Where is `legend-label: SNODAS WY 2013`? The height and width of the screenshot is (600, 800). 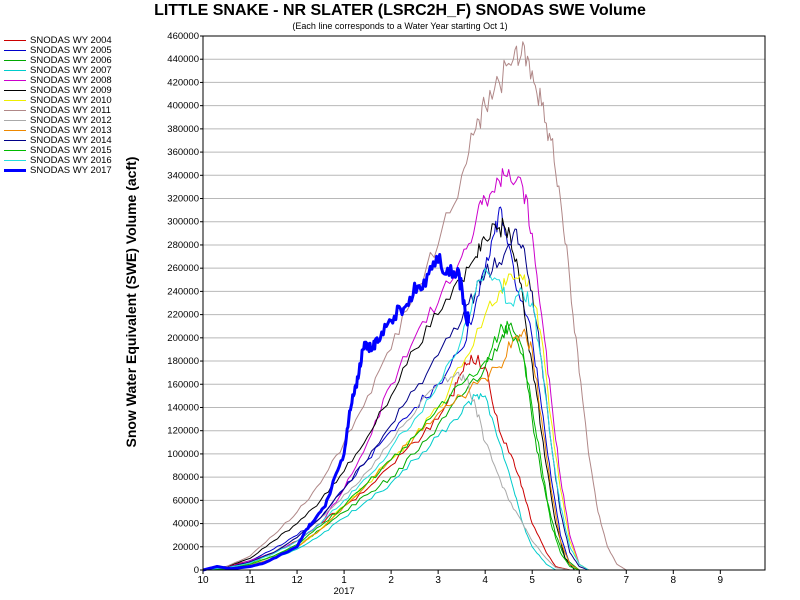
legend-label: SNODAS WY 2013 is located at coordinates (71, 130).